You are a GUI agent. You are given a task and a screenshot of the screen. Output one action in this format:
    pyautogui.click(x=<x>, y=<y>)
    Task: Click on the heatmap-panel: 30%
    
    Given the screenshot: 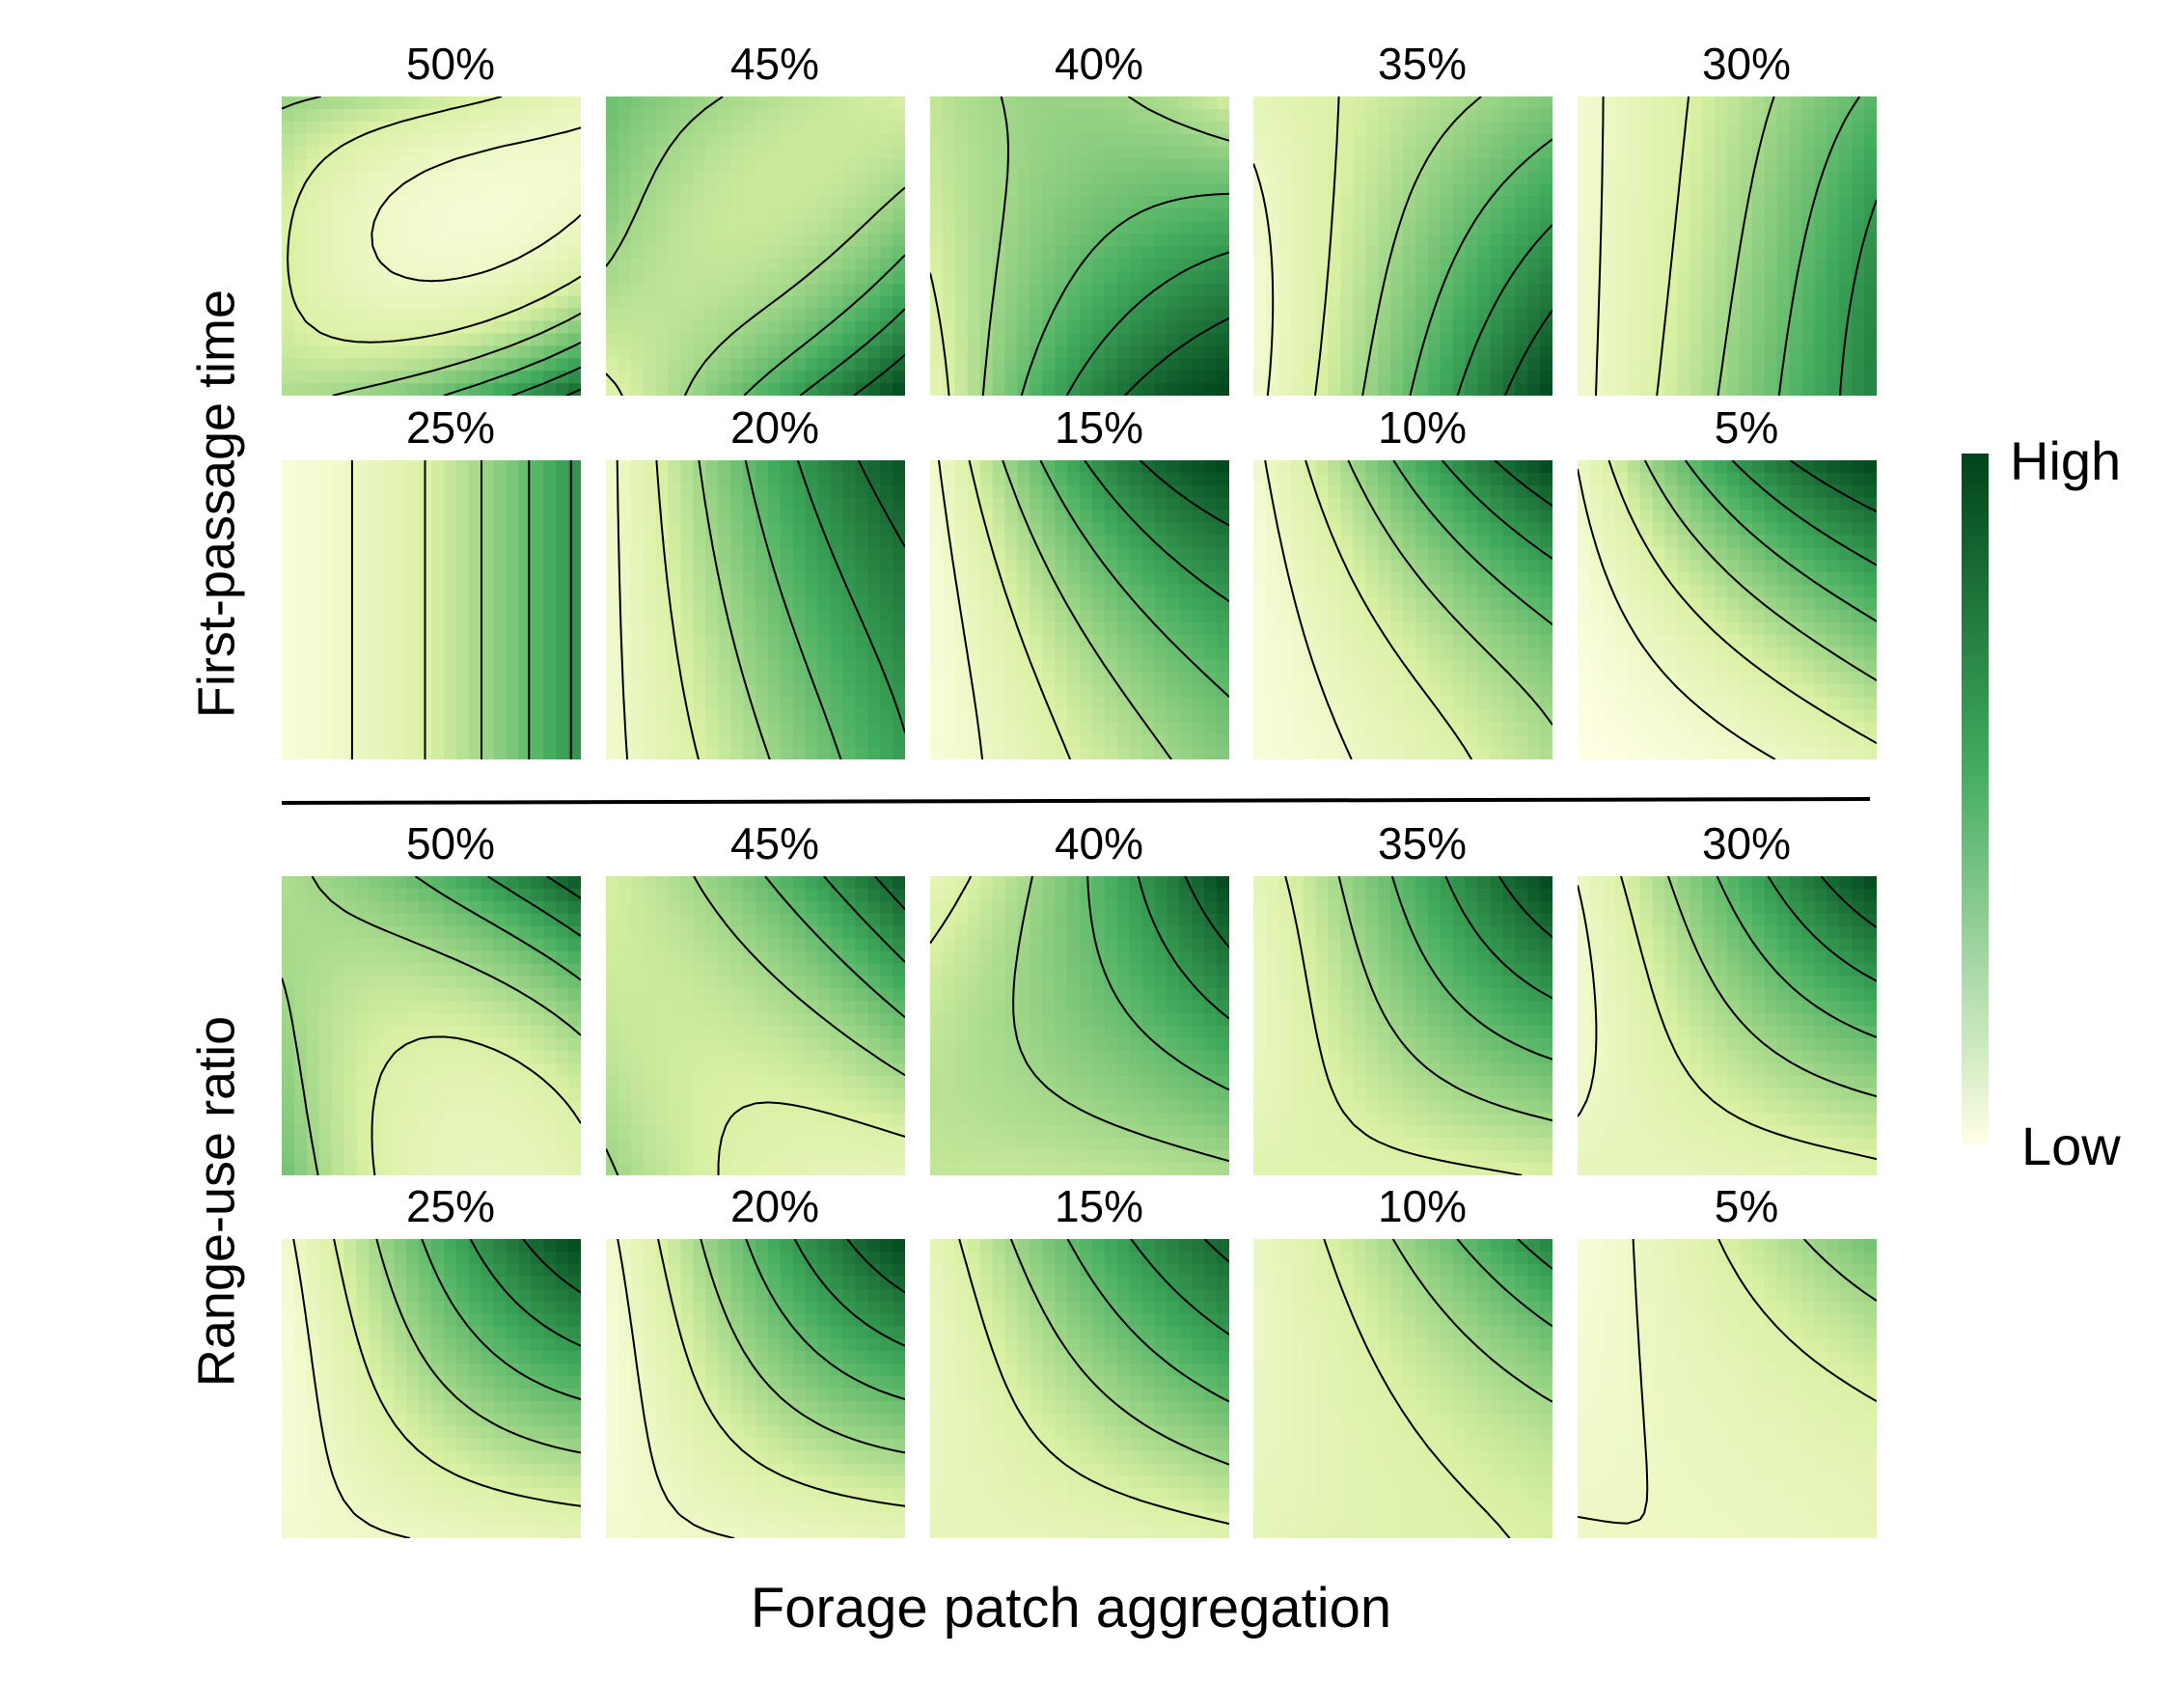 What is the action you would take?
    pyautogui.click(x=1727, y=996)
    